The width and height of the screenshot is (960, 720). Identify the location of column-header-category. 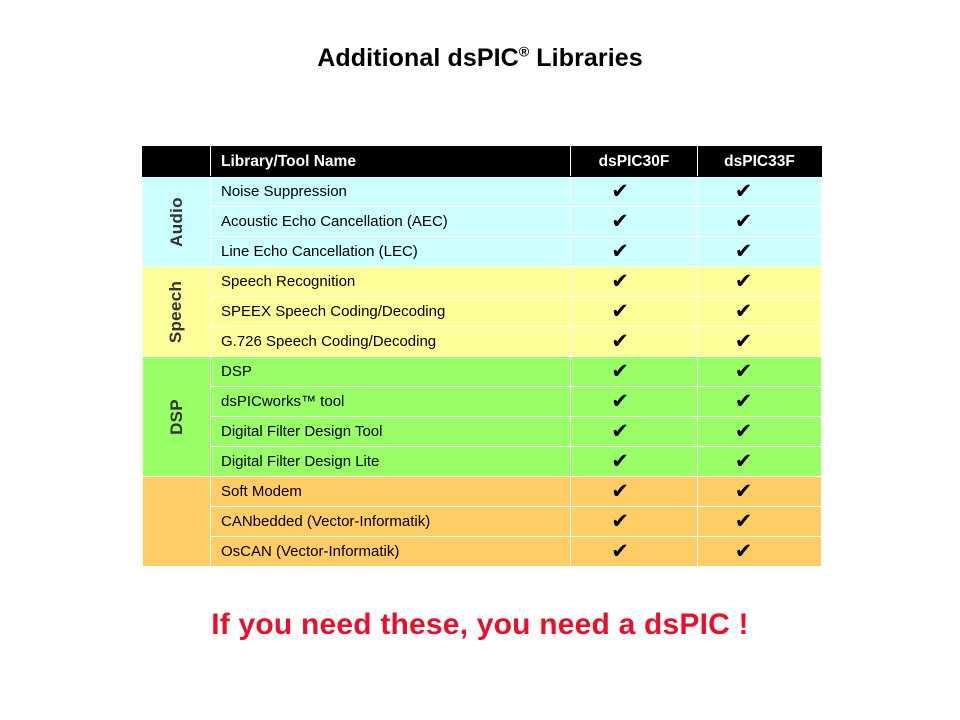
(176, 161).